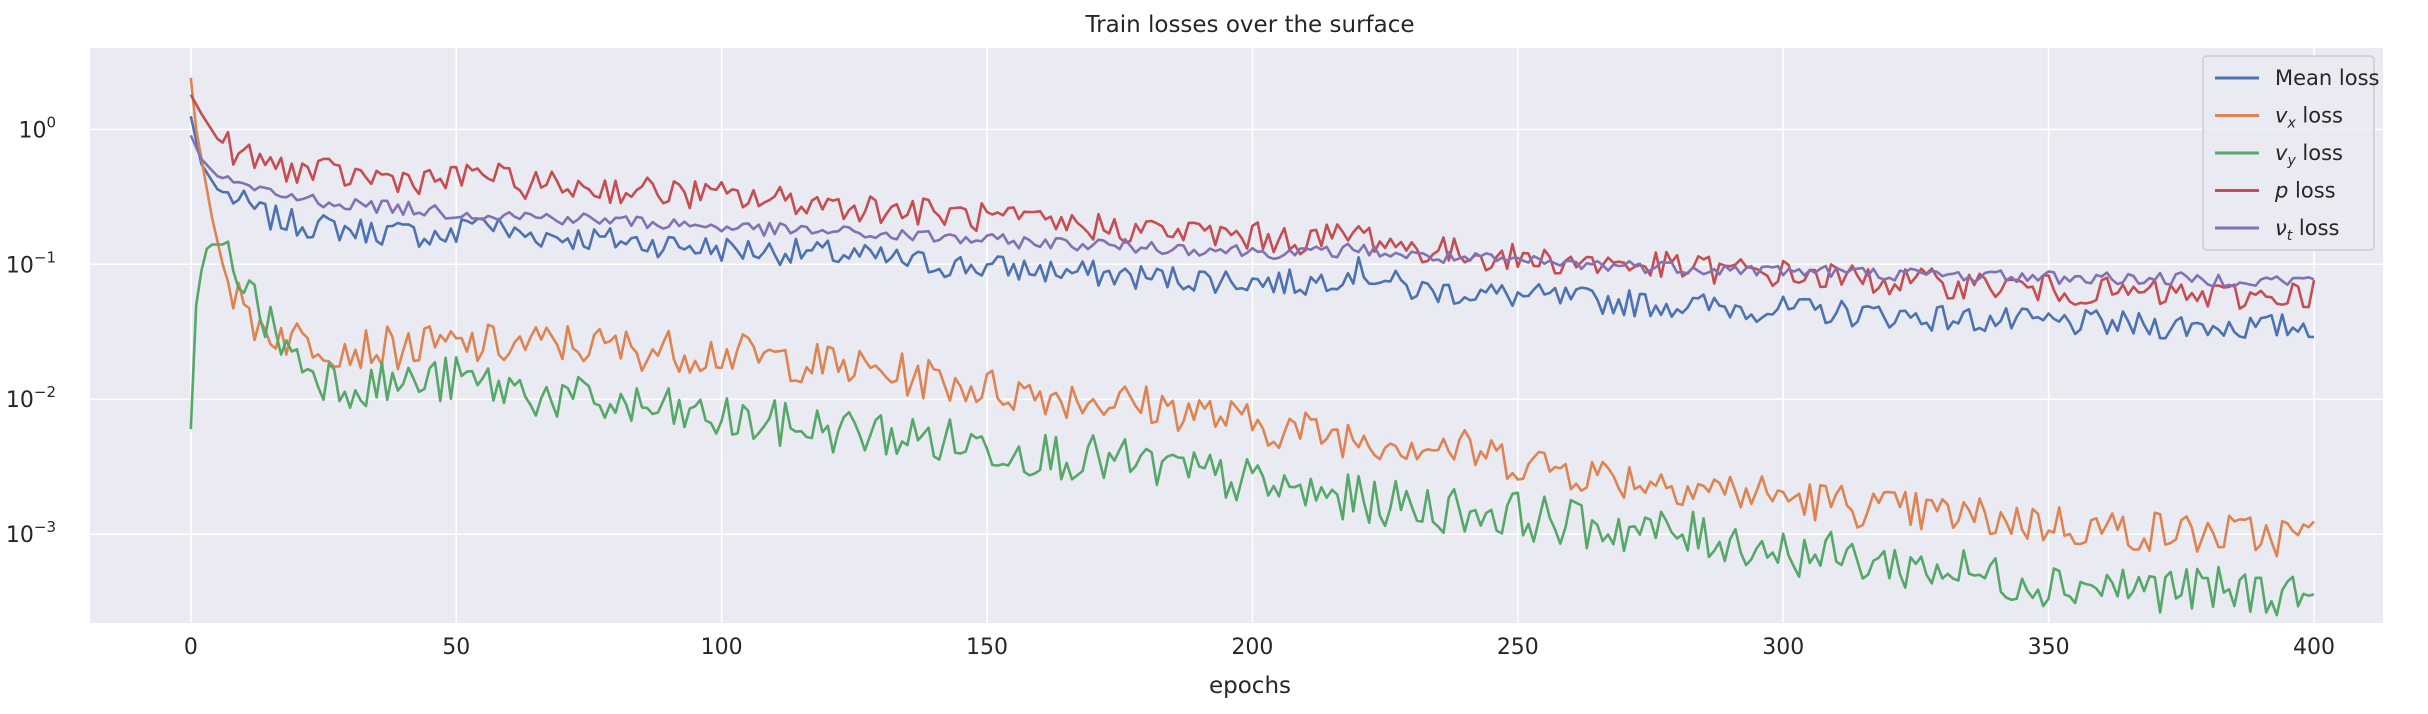 Image resolution: width=2428 pixels, height=714 pixels. What do you see at coordinates (31, 263) in the screenshot?
I see `y-tick-label: 10⁻¹` at bounding box center [31, 263].